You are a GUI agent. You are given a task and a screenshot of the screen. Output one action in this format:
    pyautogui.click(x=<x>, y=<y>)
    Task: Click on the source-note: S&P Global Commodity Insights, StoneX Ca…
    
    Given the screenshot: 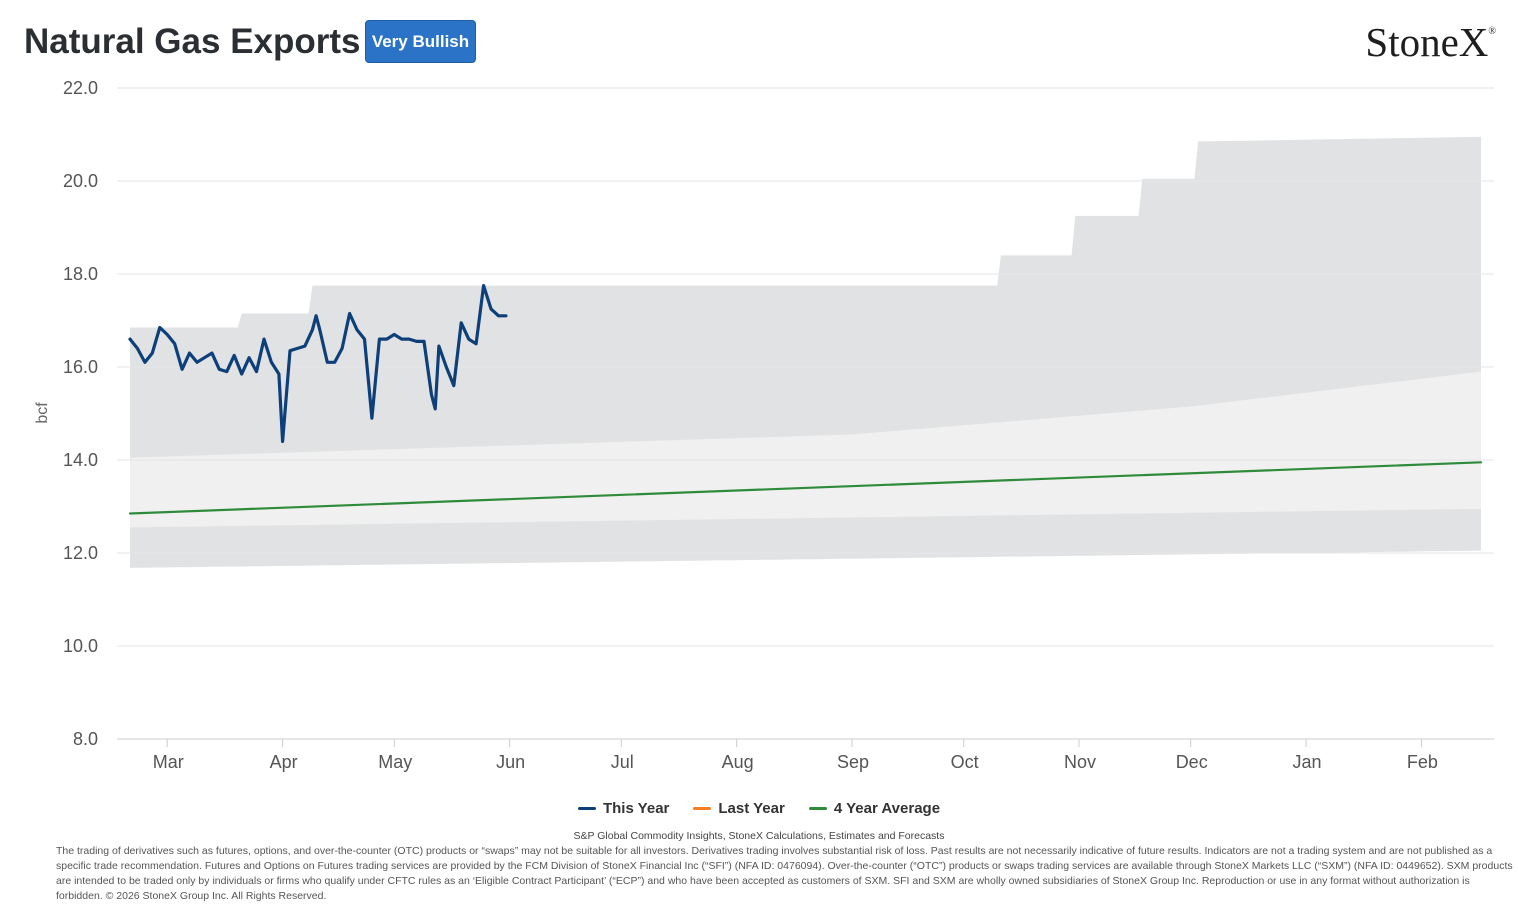 What is the action you would take?
    pyautogui.click(x=759, y=836)
    